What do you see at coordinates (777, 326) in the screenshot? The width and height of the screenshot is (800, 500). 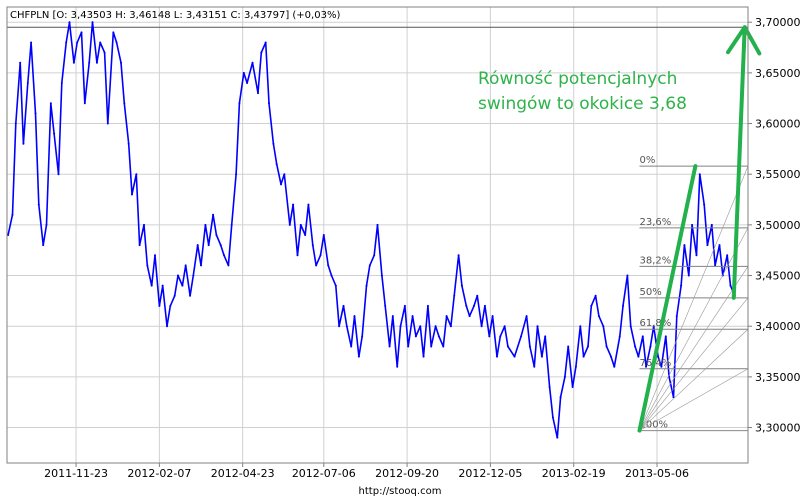 I see `y-tick-label: 3,40000` at bounding box center [777, 326].